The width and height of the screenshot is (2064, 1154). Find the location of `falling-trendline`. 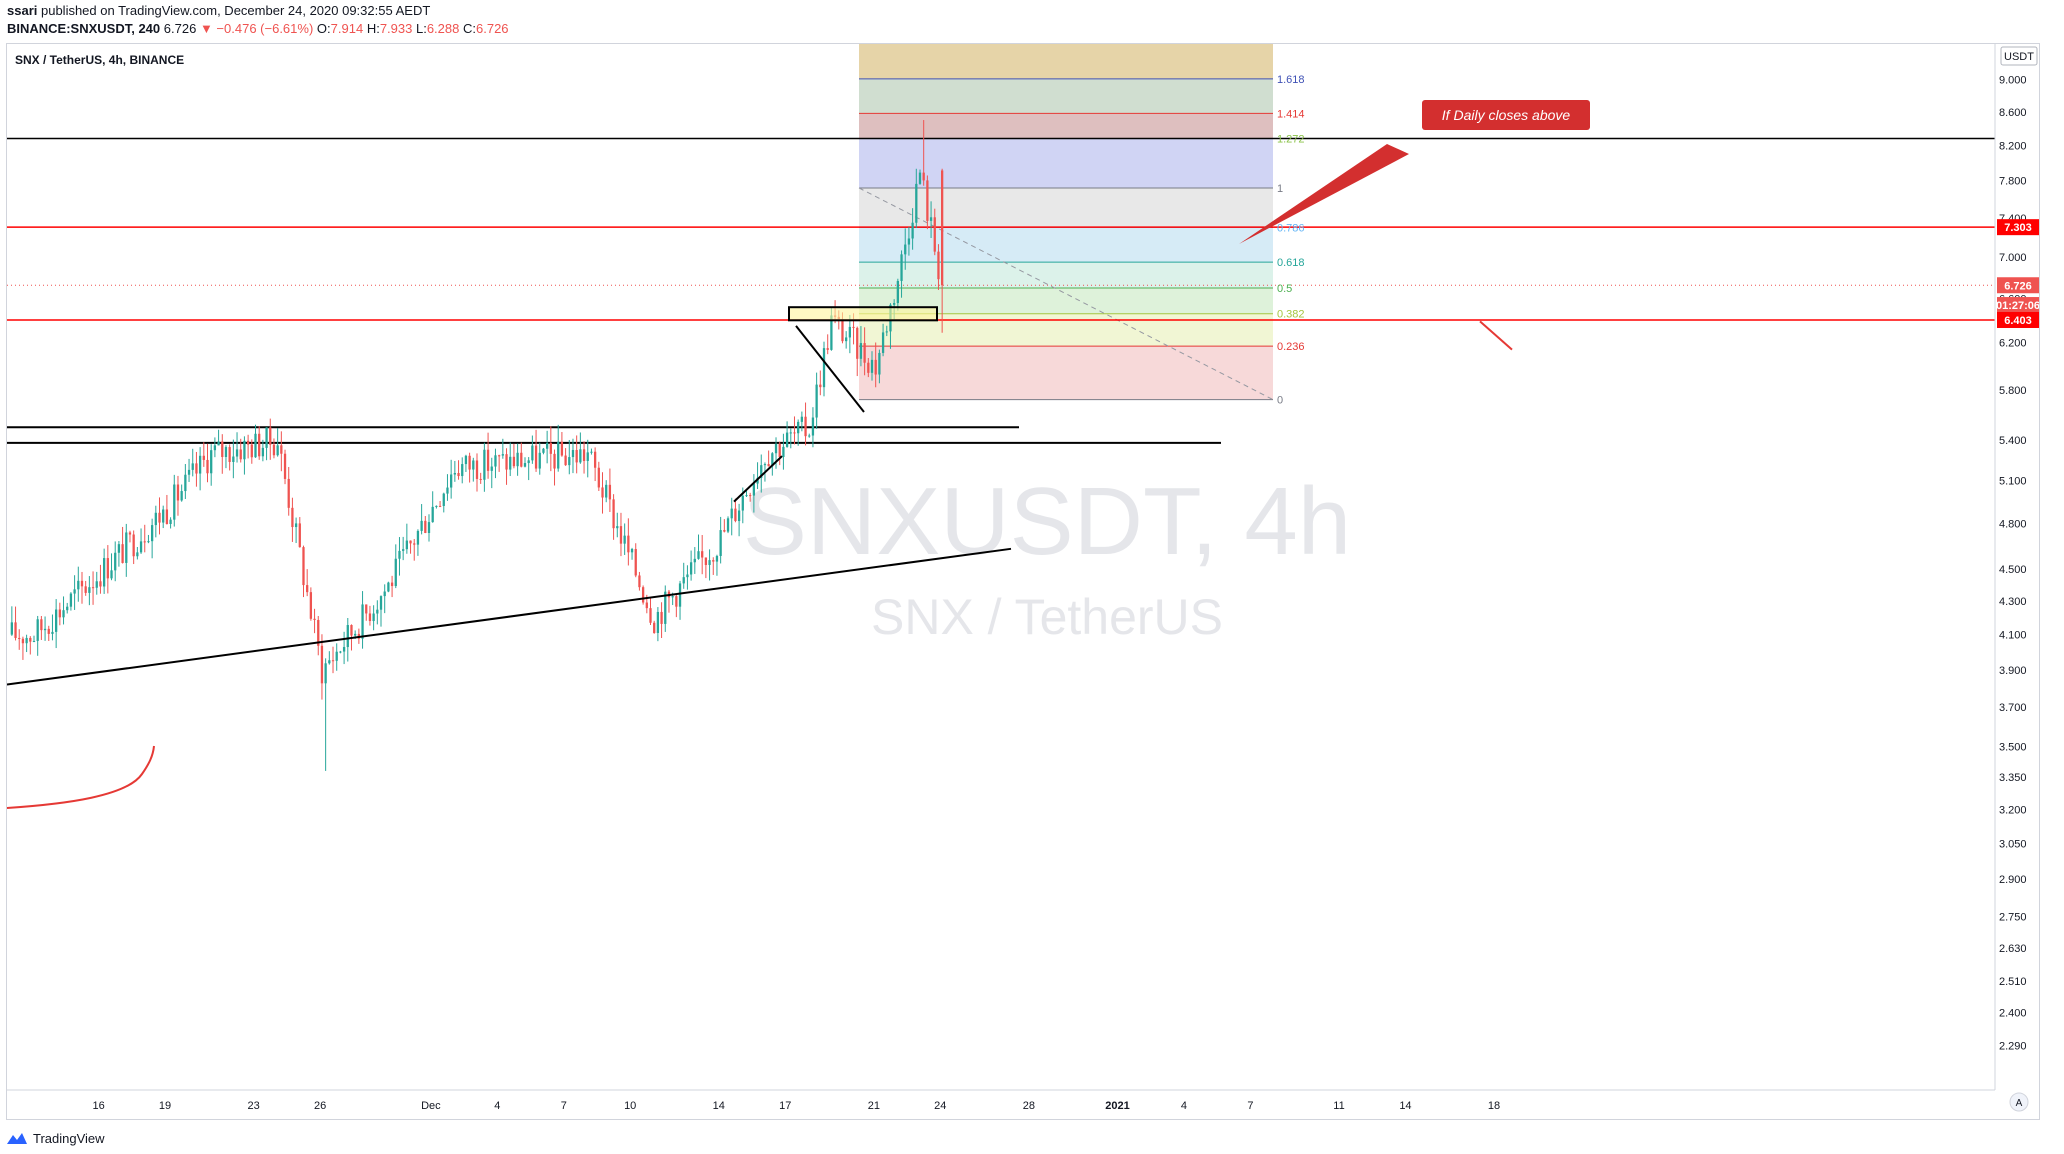

falling-trendline is located at coordinates (830, 369).